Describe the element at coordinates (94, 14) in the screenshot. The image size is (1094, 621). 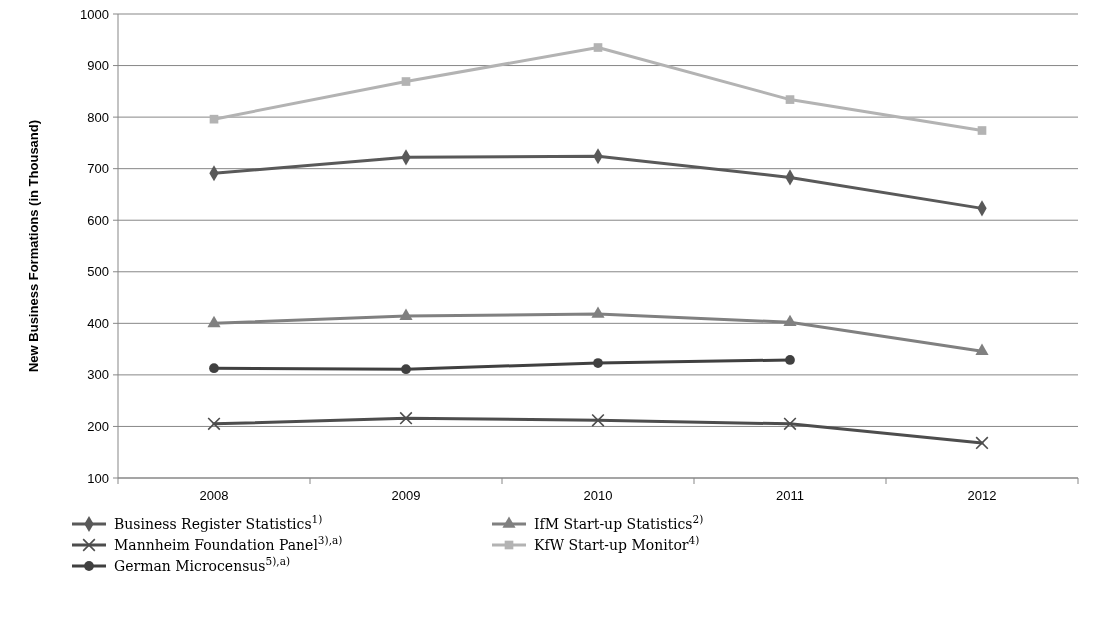
I see `y-tick-label: 1000` at that location.